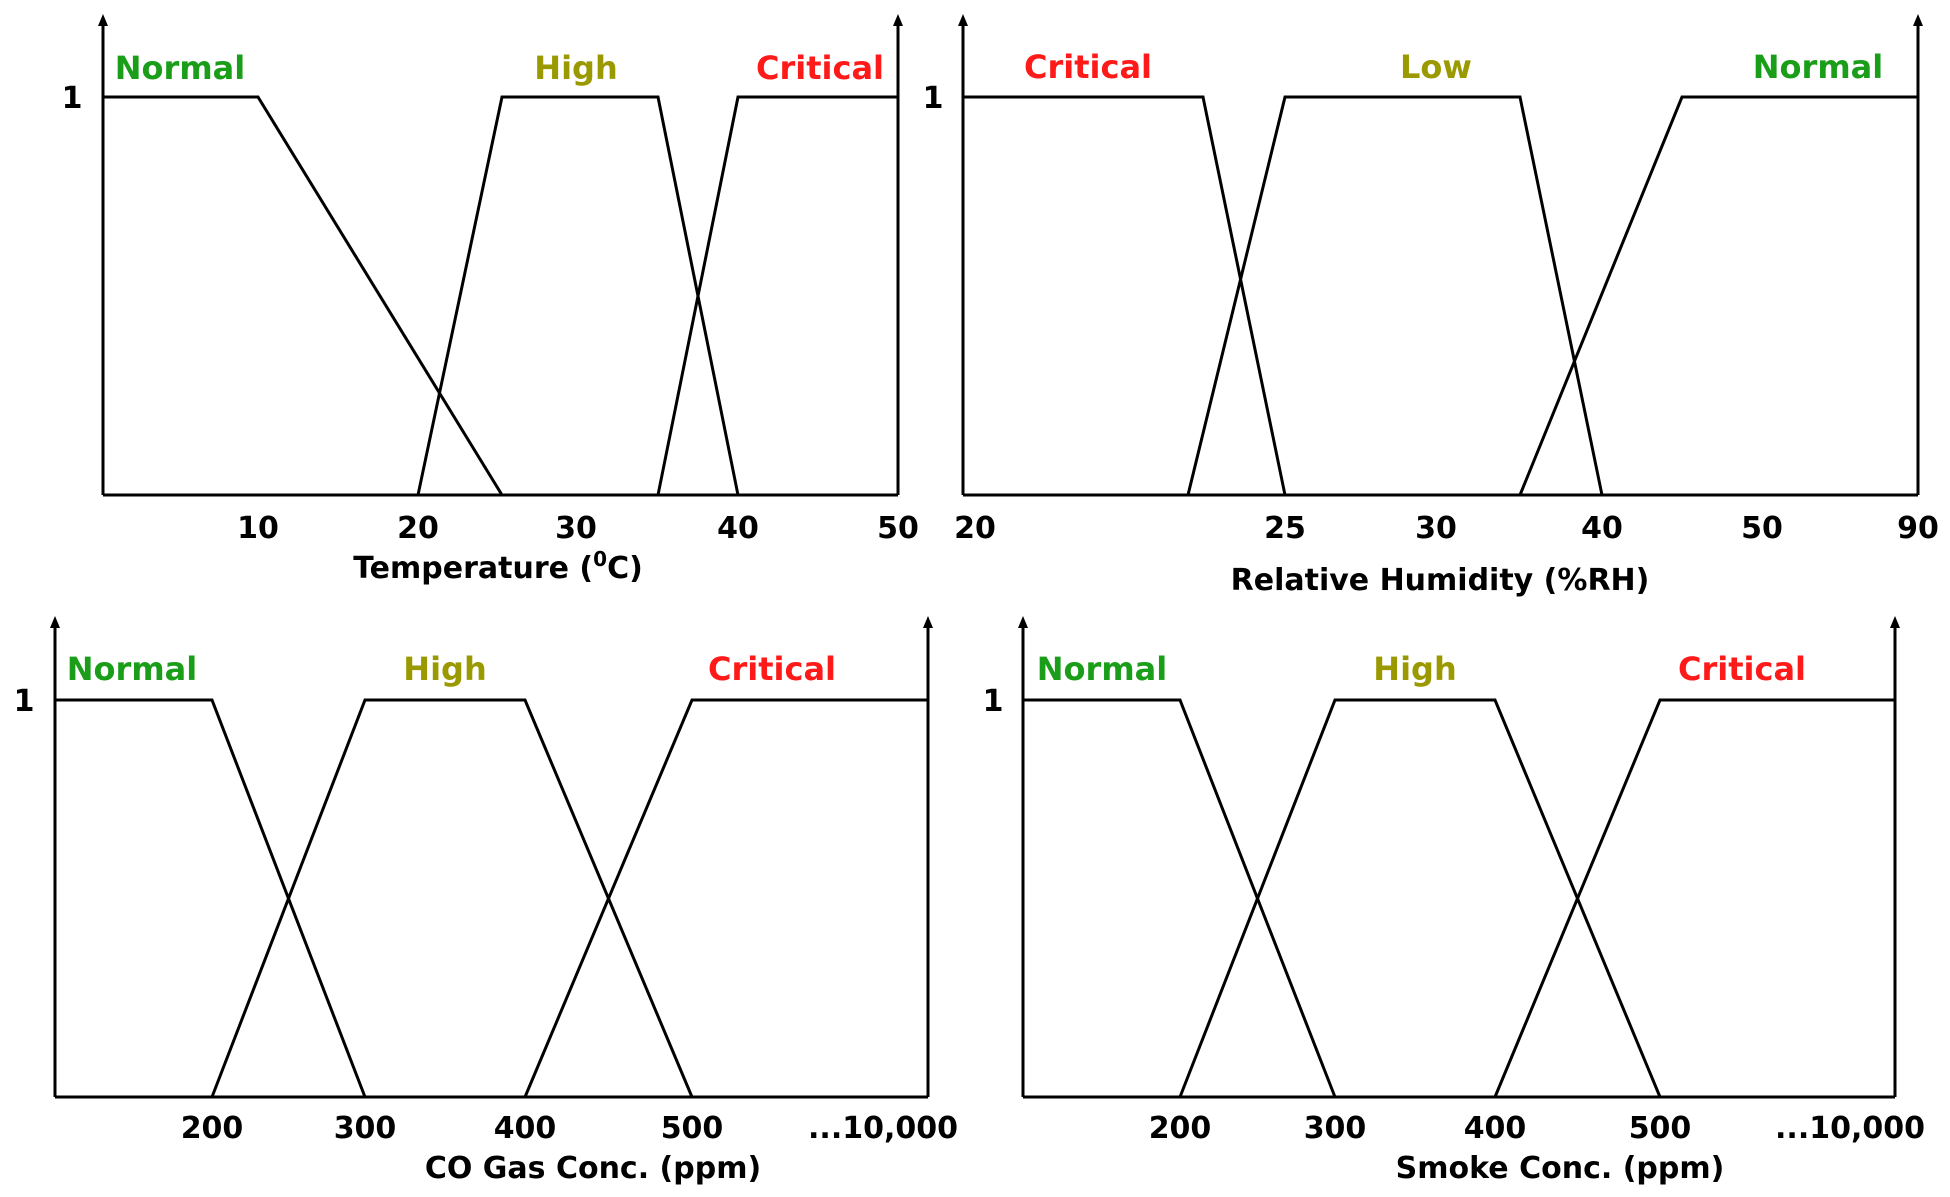 Image resolution: width=1950 pixels, height=1197 pixels. What do you see at coordinates (1560, 1168) in the screenshot?
I see `x-axis-title: Smoke Conc. (ppm)` at bounding box center [1560, 1168].